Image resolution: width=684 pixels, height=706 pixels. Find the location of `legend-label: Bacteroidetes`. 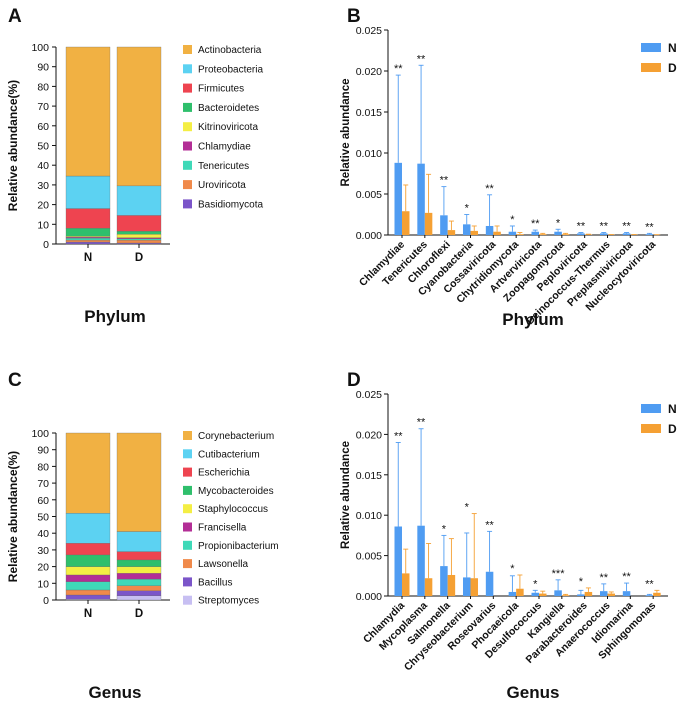

legend-label: Bacteroidetes is located at coordinates (228, 108).